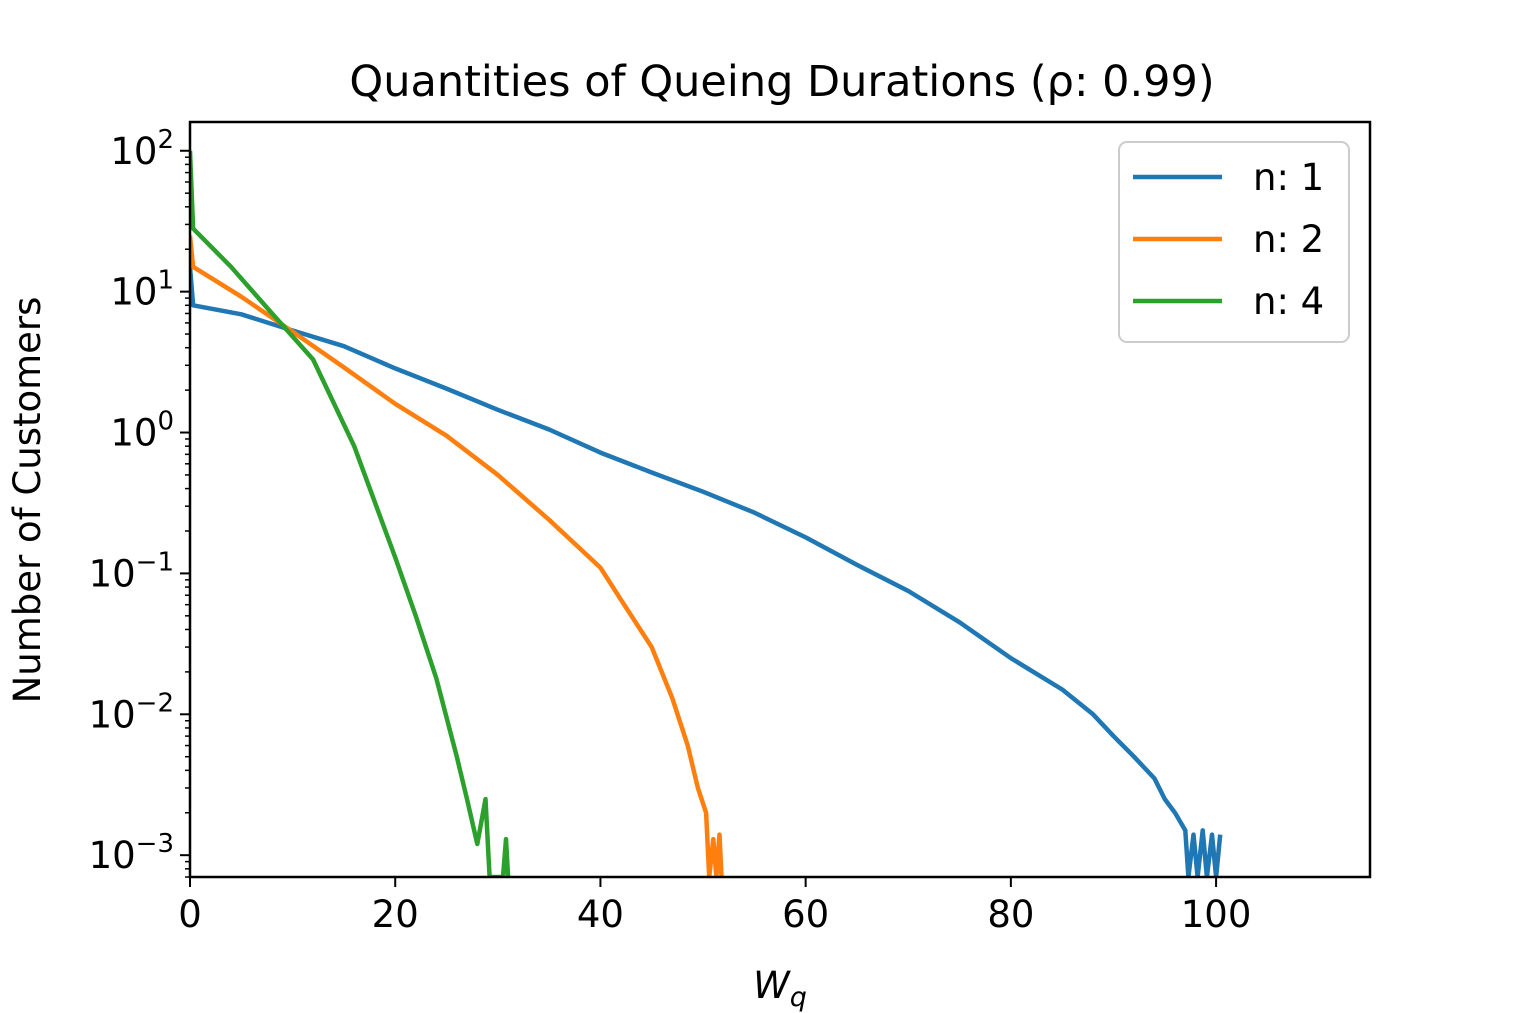 The image size is (1523, 1013). I want to click on legend-label-1: n: 1, so click(1288, 177).